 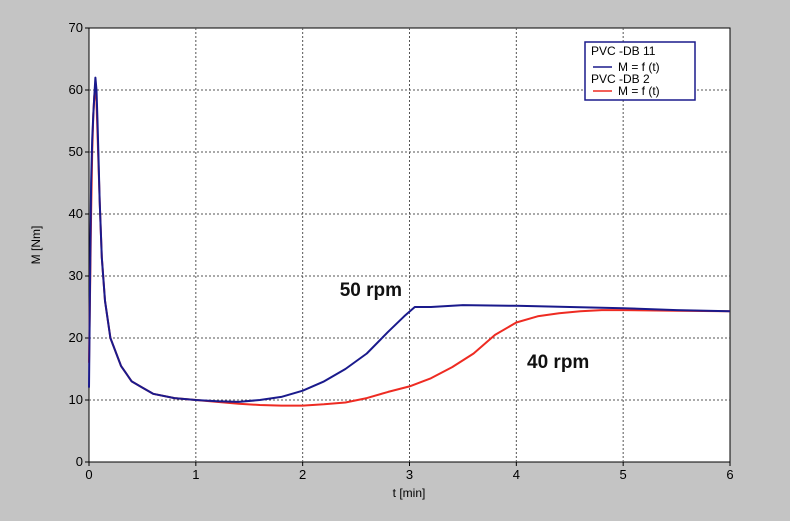 What do you see at coordinates (76, 275) in the screenshot?
I see `y-tick-label: 30` at bounding box center [76, 275].